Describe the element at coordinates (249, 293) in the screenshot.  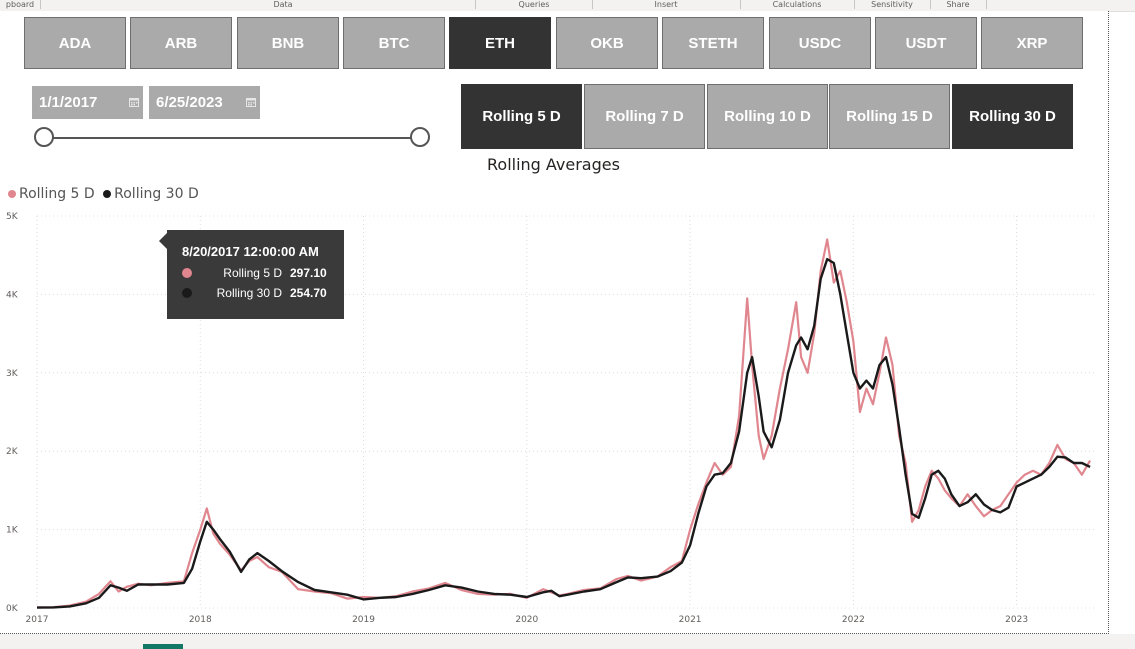
I see `tooltip-label-rolling-30d: Rolling 30 D` at that location.